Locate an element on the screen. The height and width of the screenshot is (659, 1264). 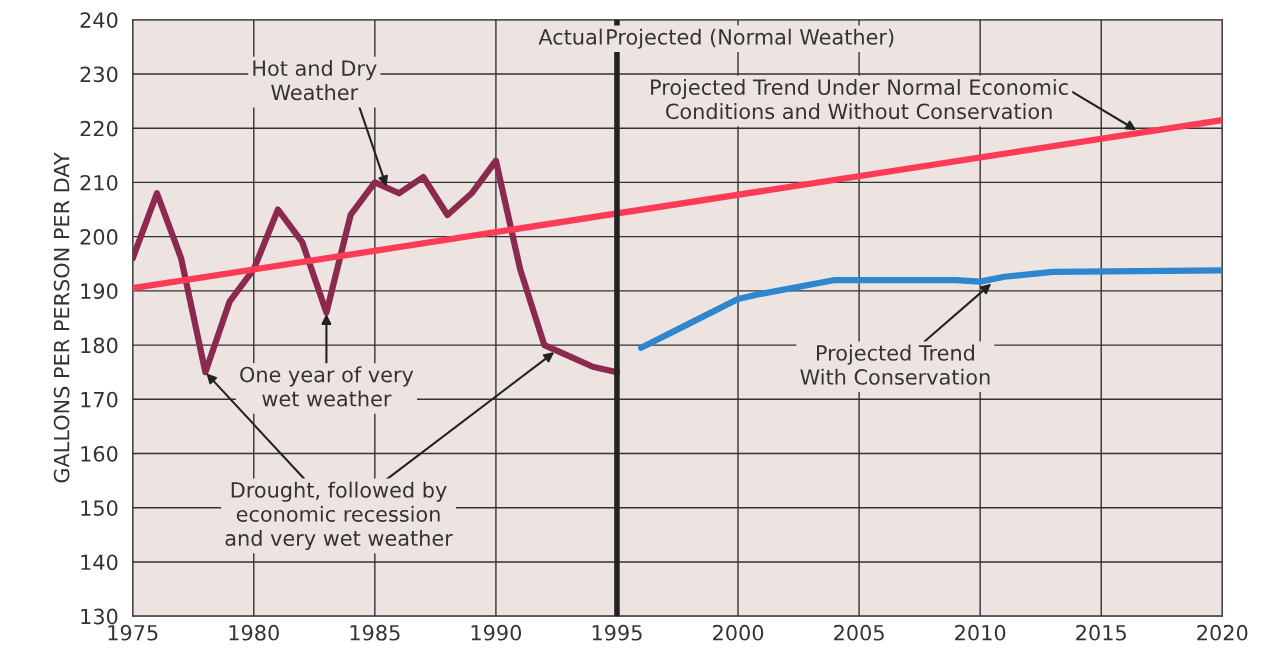
x-tick-label: 1990 is located at coordinates (496, 632).